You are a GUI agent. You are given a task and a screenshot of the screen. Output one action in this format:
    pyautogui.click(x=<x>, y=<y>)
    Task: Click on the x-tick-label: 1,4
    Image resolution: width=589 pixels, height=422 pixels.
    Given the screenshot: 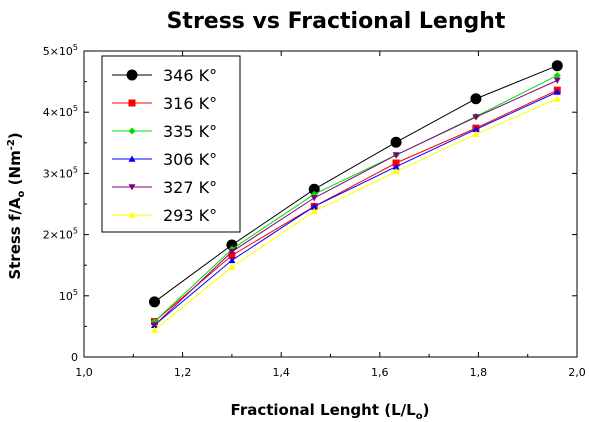 What is the action you would take?
    pyautogui.click(x=281, y=372)
    